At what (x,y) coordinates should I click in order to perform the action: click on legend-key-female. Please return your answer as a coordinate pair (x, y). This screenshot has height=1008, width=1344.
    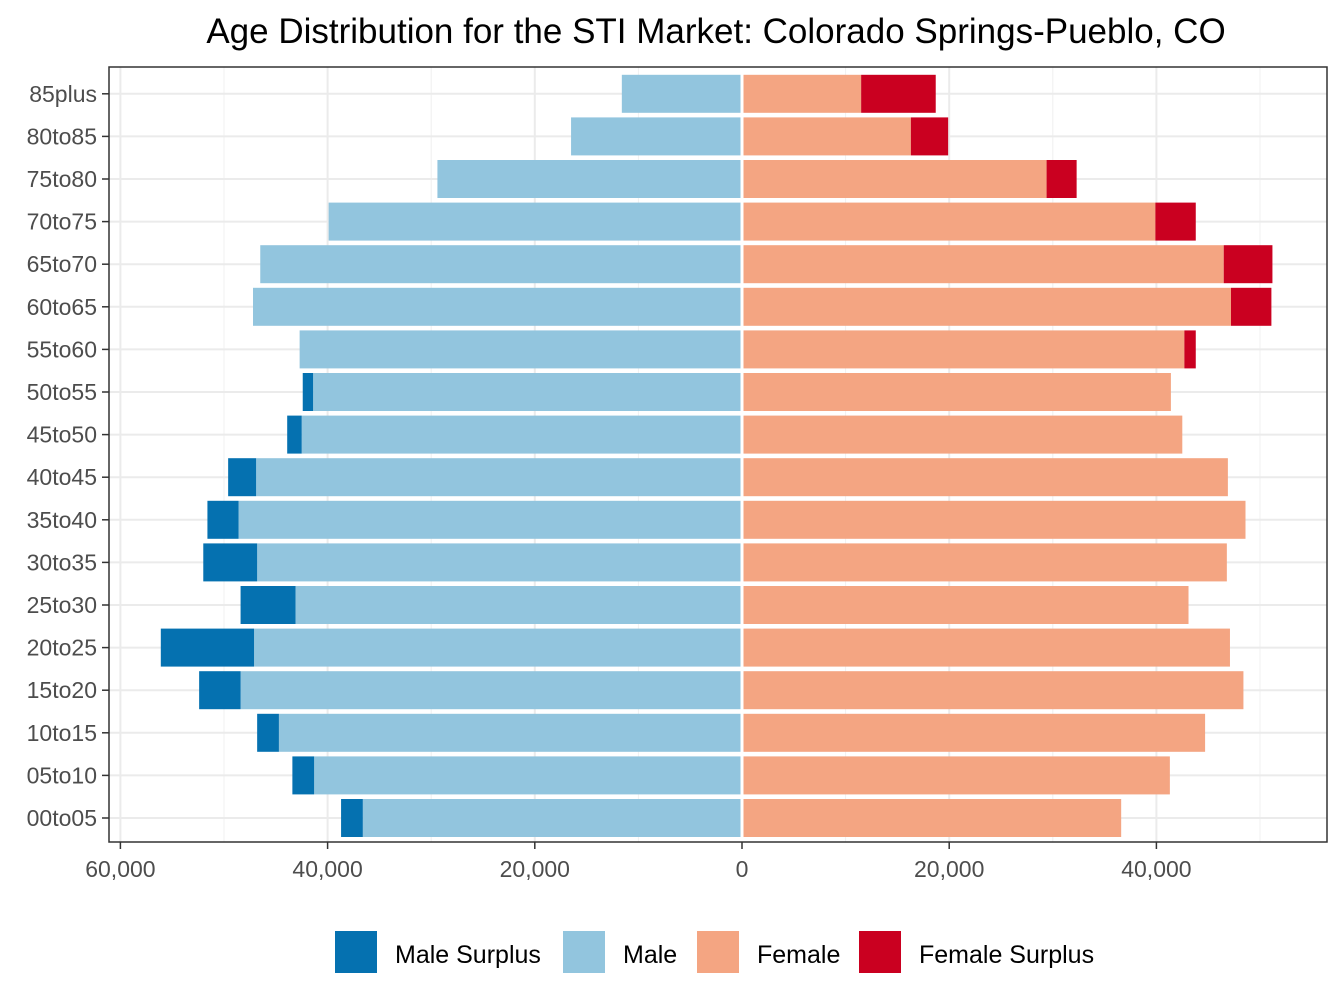
    Looking at the image, I should click on (718, 952).